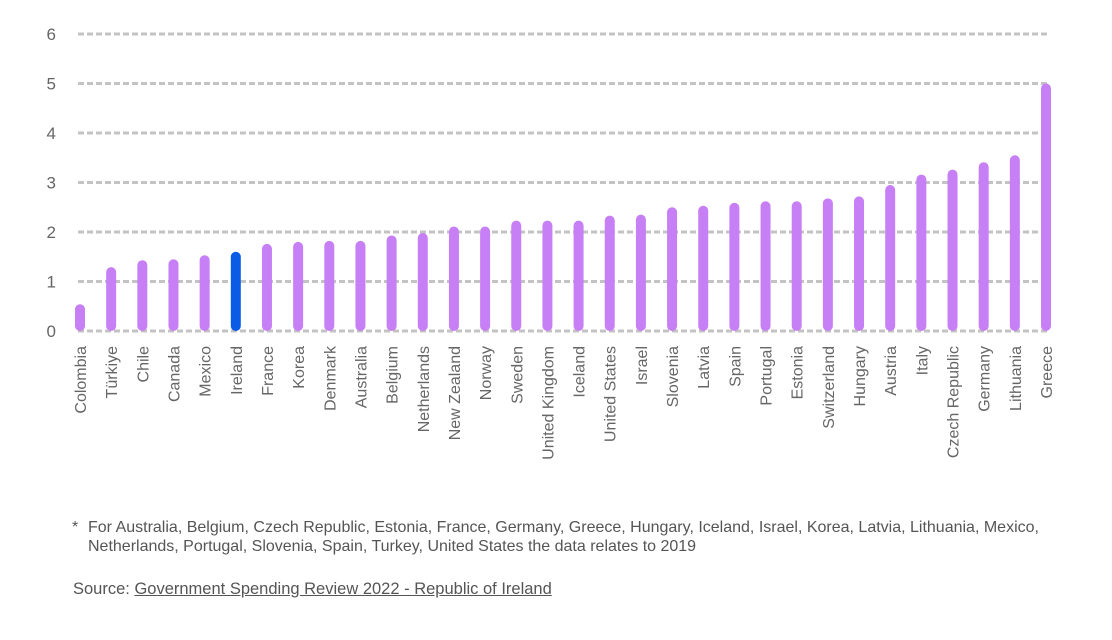  Describe the element at coordinates (266, 287) in the screenshot. I see `bar-france` at that location.